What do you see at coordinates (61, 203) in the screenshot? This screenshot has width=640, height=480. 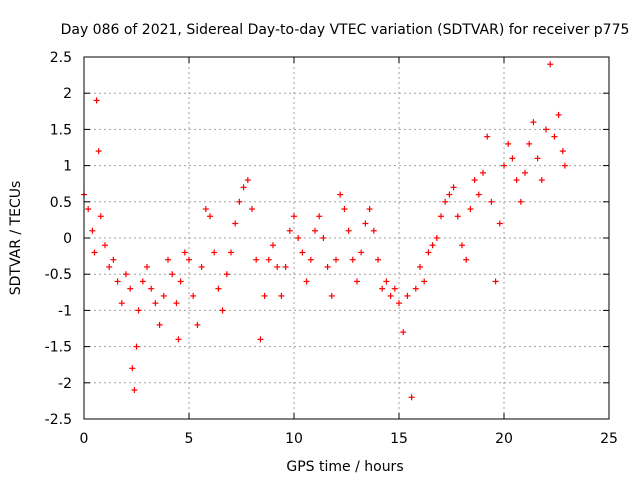 I see `y-tick-label: 0.5` at bounding box center [61, 203].